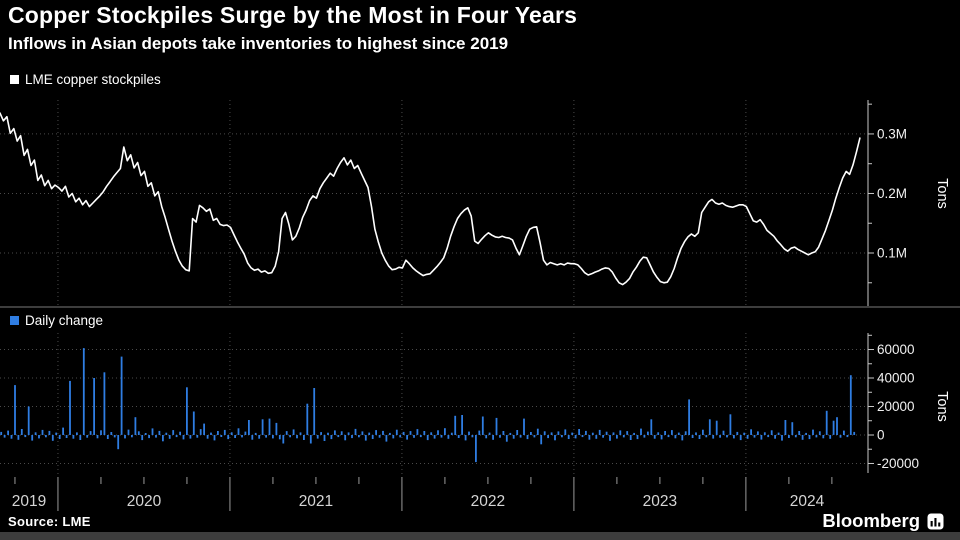 The height and width of the screenshot is (540, 960). Describe the element at coordinates (144, 501) in the screenshot. I see `year-label: 2020` at that location.